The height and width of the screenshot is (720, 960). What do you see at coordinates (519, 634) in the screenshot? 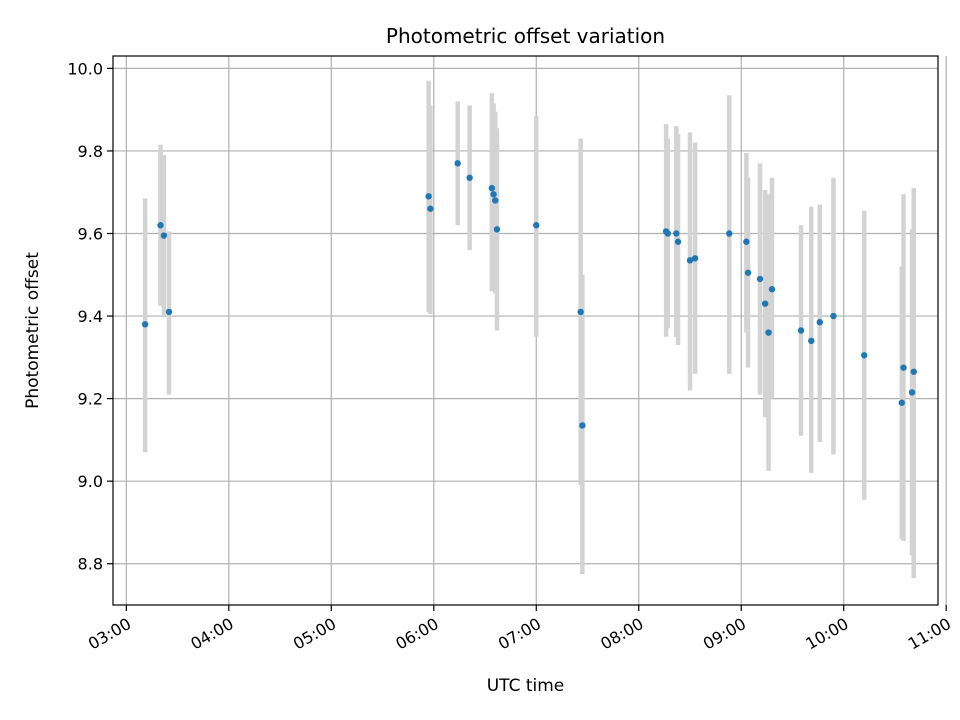
I see `x-tick-label: 07:00` at bounding box center [519, 634].